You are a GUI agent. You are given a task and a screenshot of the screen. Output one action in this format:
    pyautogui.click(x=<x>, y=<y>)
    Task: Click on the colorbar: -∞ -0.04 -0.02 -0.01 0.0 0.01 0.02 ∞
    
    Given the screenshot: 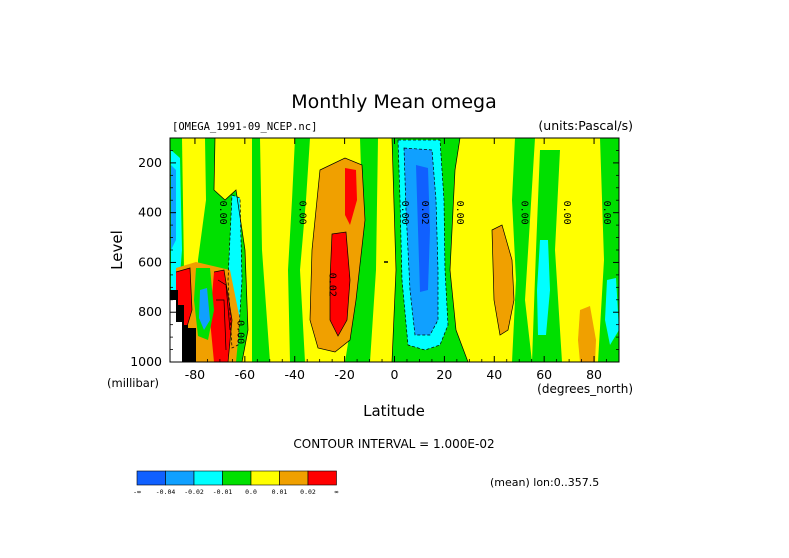 What is the action you would take?
    pyautogui.click(x=236, y=483)
    